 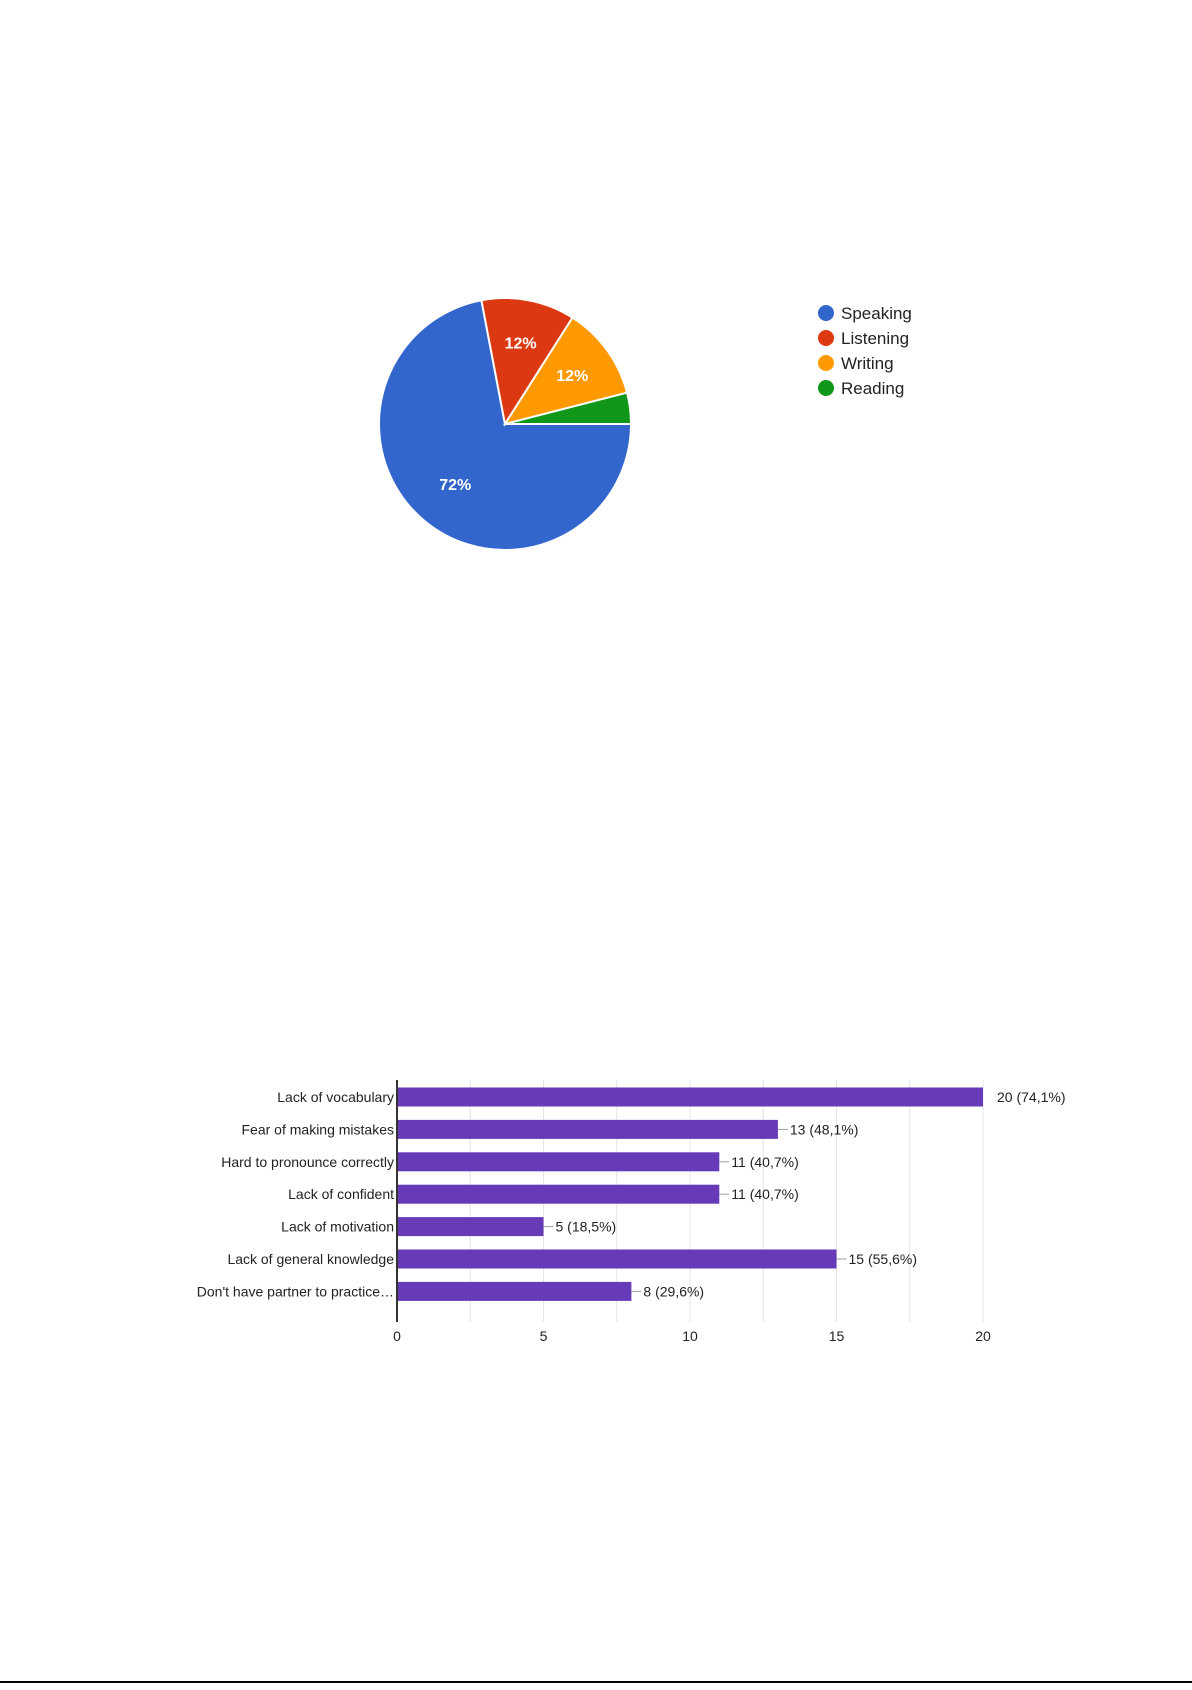 I want to click on x-tick-label: 0, so click(x=397, y=1336).